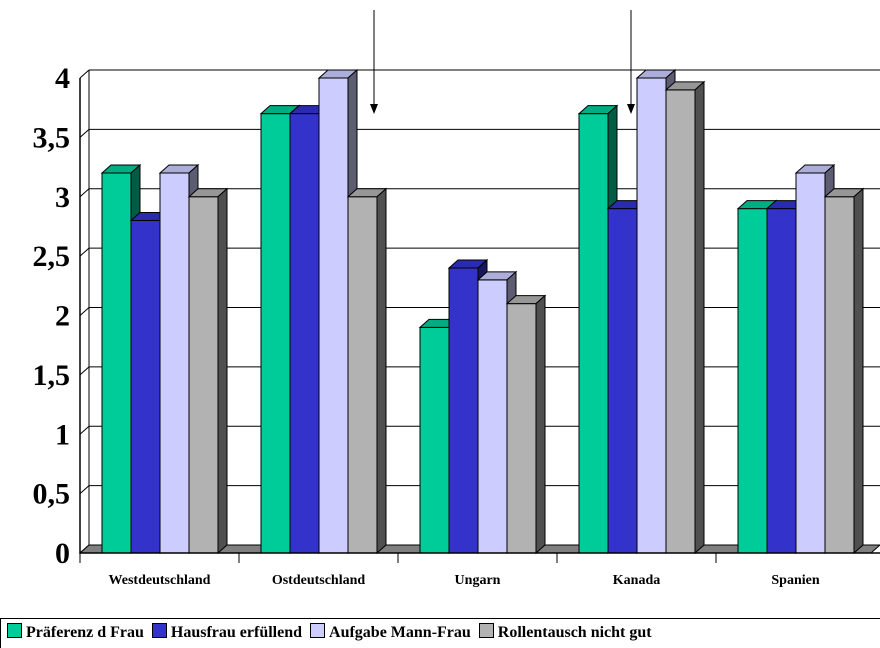 The height and width of the screenshot is (648, 880). I want to click on legend-label: Hausfrau erfüllend, so click(236, 632).